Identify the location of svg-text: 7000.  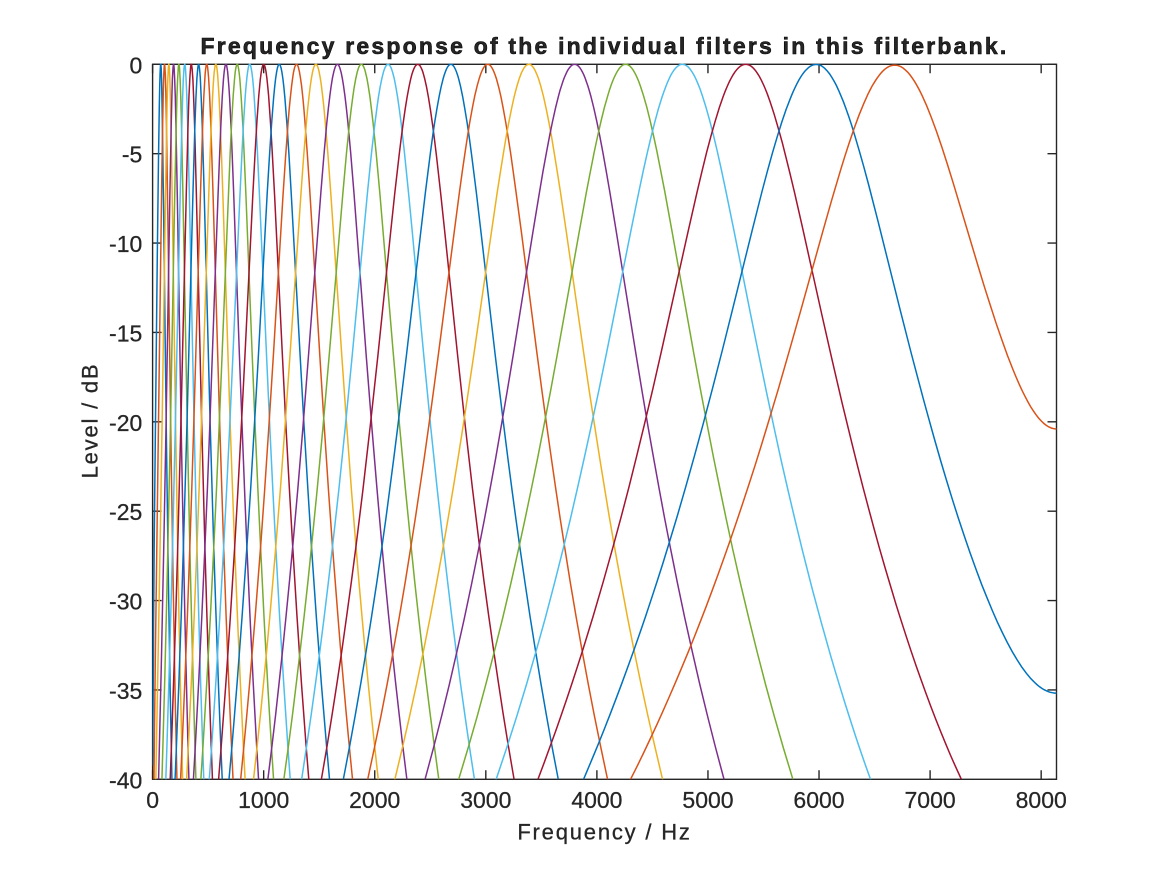
(930, 800).